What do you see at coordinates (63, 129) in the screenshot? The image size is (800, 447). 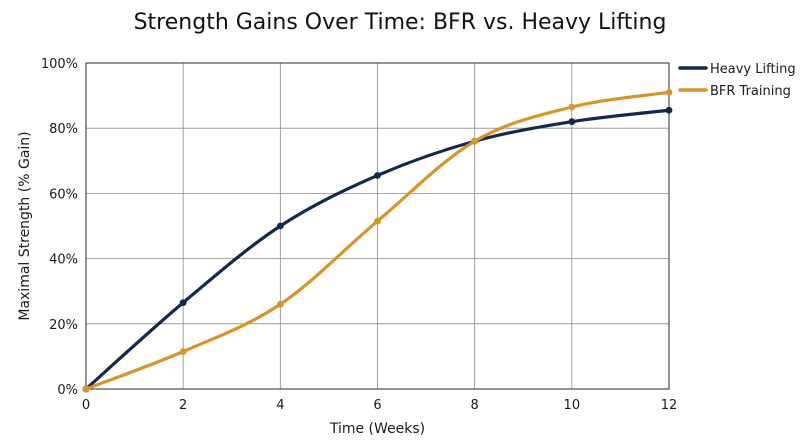 I see `y-tick-label: 80%` at bounding box center [63, 129].